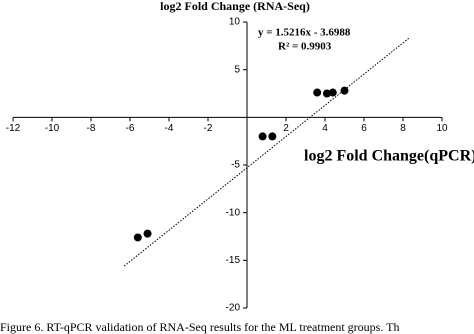 The image size is (474, 334). Describe the element at coordinates (304, 33) in the screenshot. I see `equation: y = 1.5216x - 3.6988` at that location.